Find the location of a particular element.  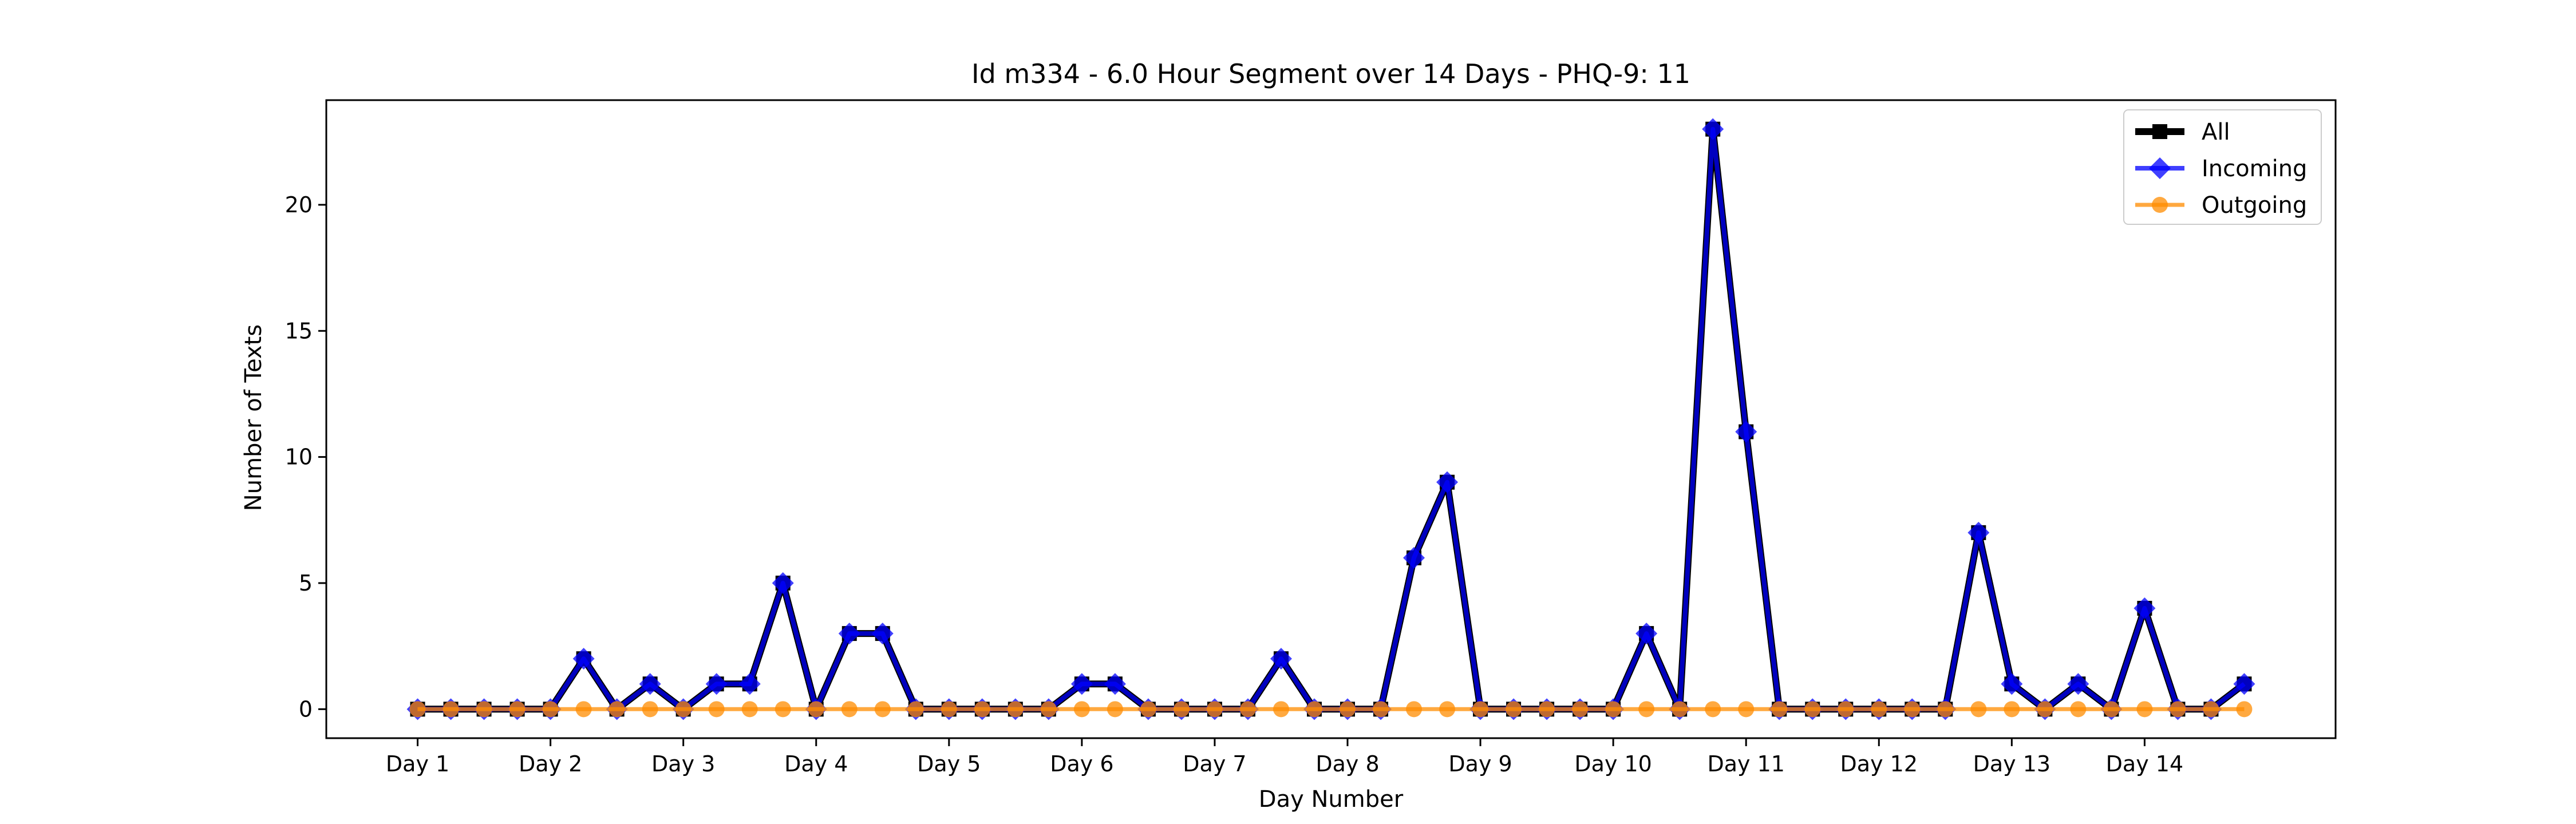

y-tick-label: 0 is located at coordinates (306, 709).